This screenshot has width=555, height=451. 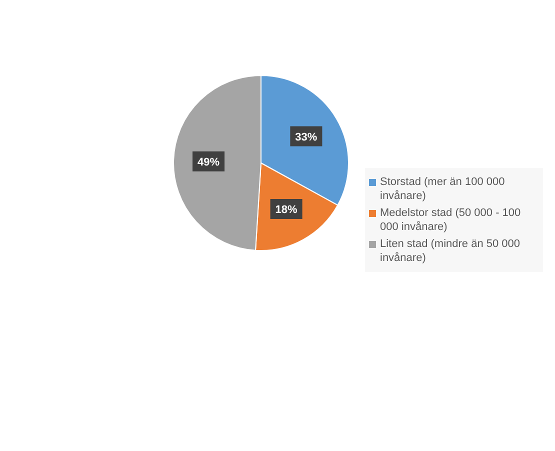 I want to click on legend-label: Liten stad (mindre än 50 000 invånare), so click(x=451, y=251).